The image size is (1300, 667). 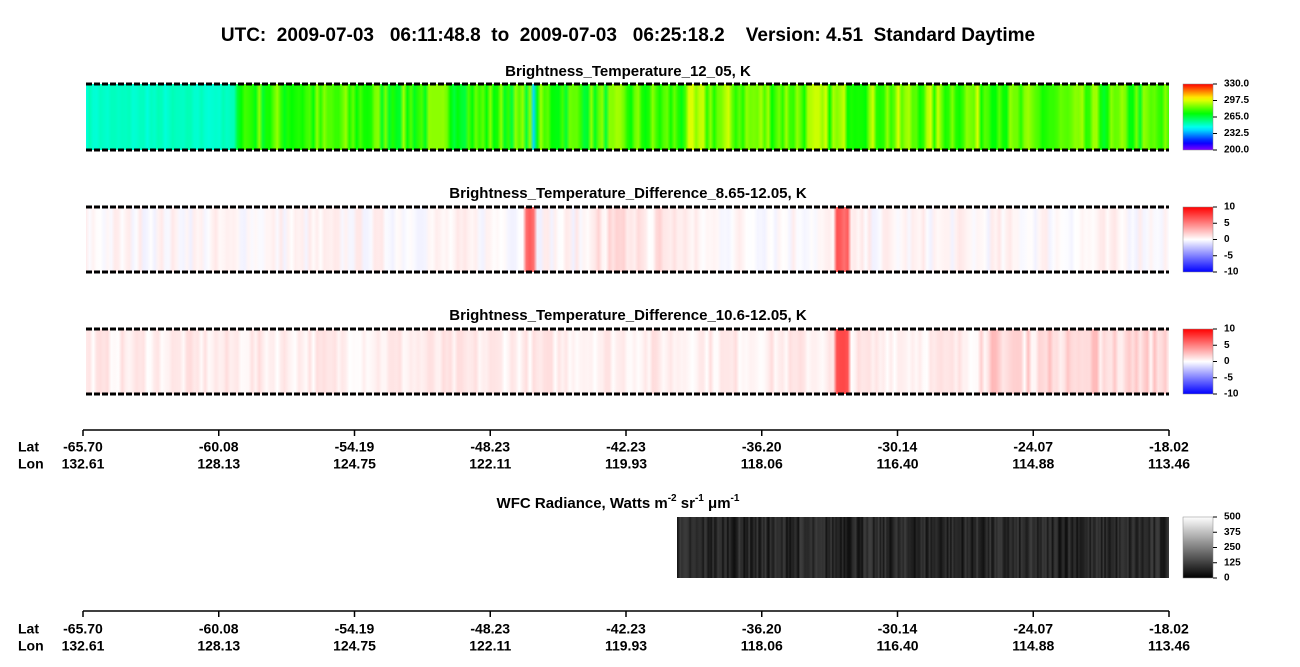 I want to click on colorbar-tick-label: 200.0, so click(x=1236, y=150).